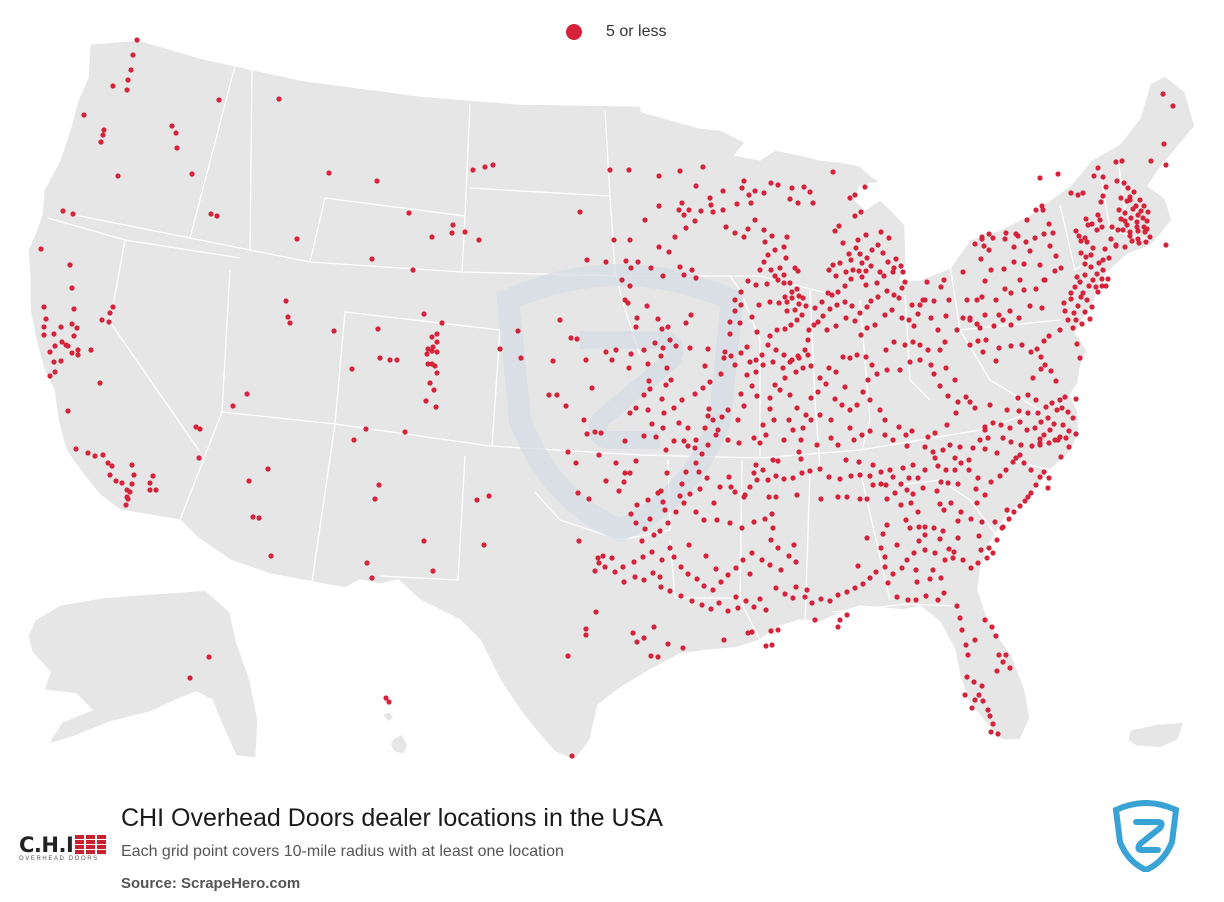  I want to click on puerto-rico, so click(1156, 735).